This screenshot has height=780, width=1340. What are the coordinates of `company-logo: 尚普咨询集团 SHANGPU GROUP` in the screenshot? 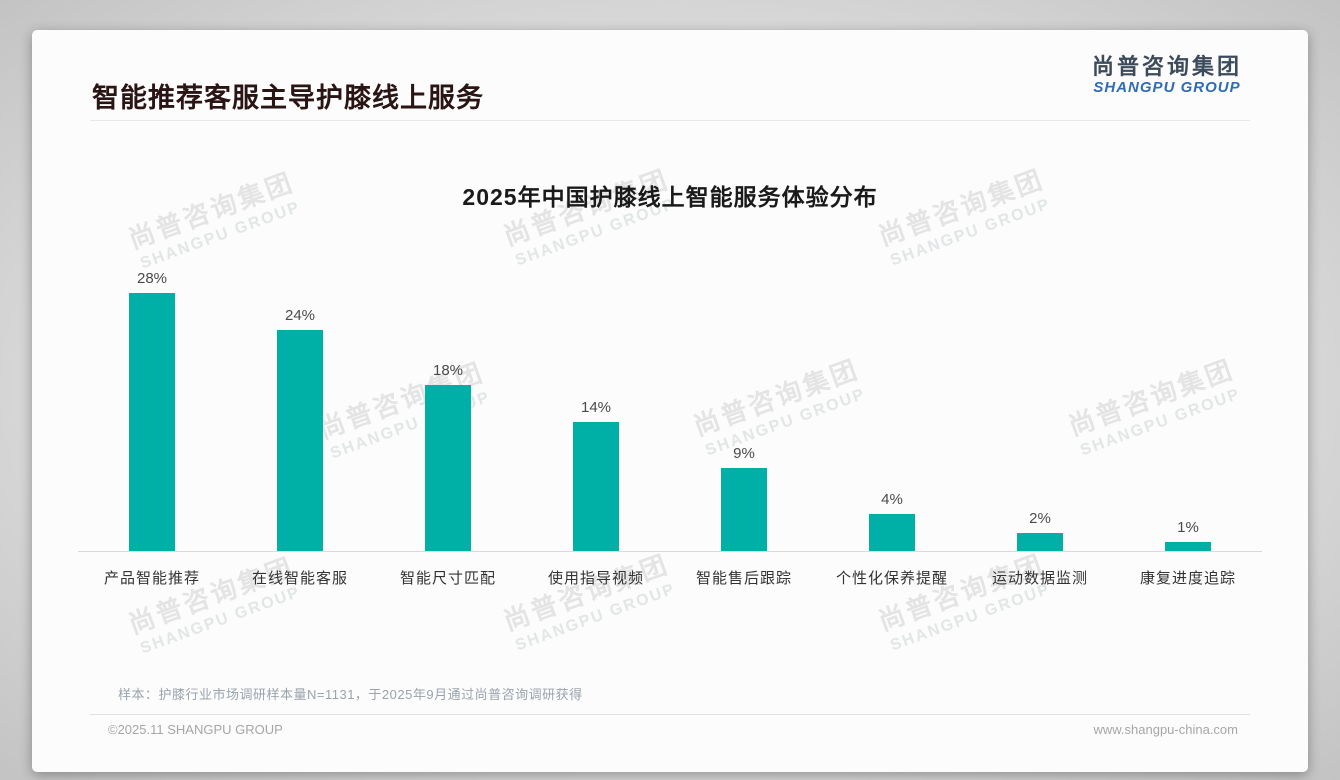 It's located at (1167, 75).